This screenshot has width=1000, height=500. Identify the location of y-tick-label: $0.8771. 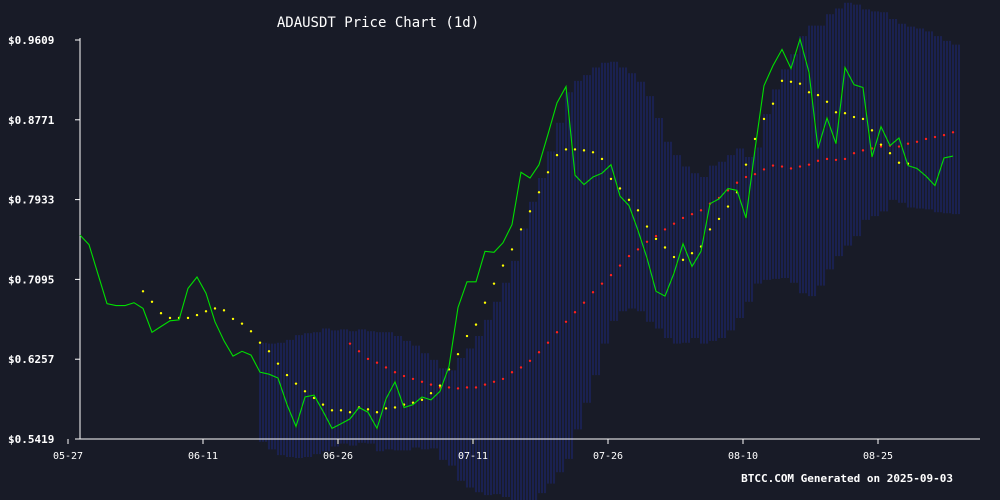
(31, 120).